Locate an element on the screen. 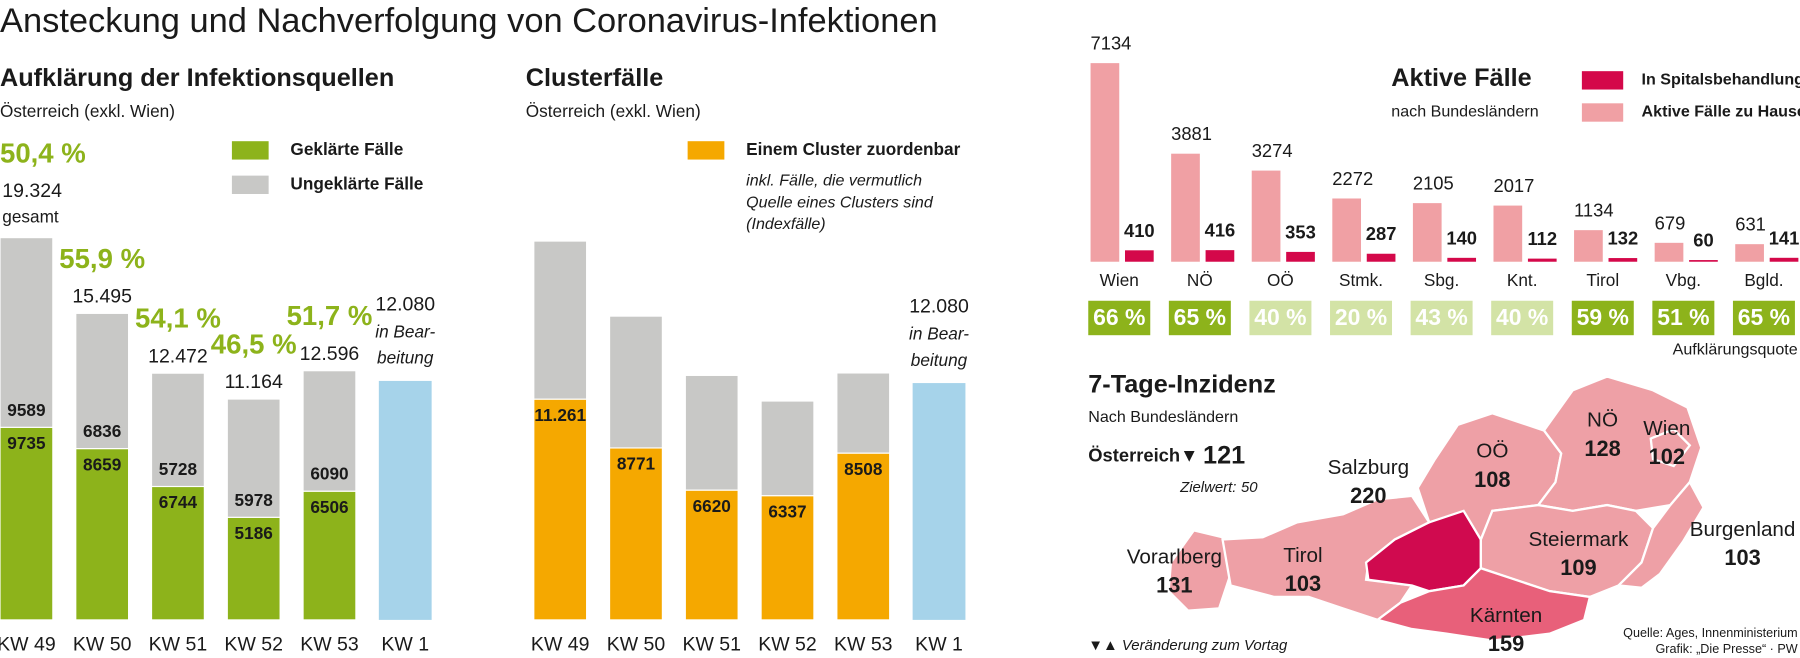 This screenshot has height=658, width=1800. region-name: OÖ is located at coordinates (1492, 451).